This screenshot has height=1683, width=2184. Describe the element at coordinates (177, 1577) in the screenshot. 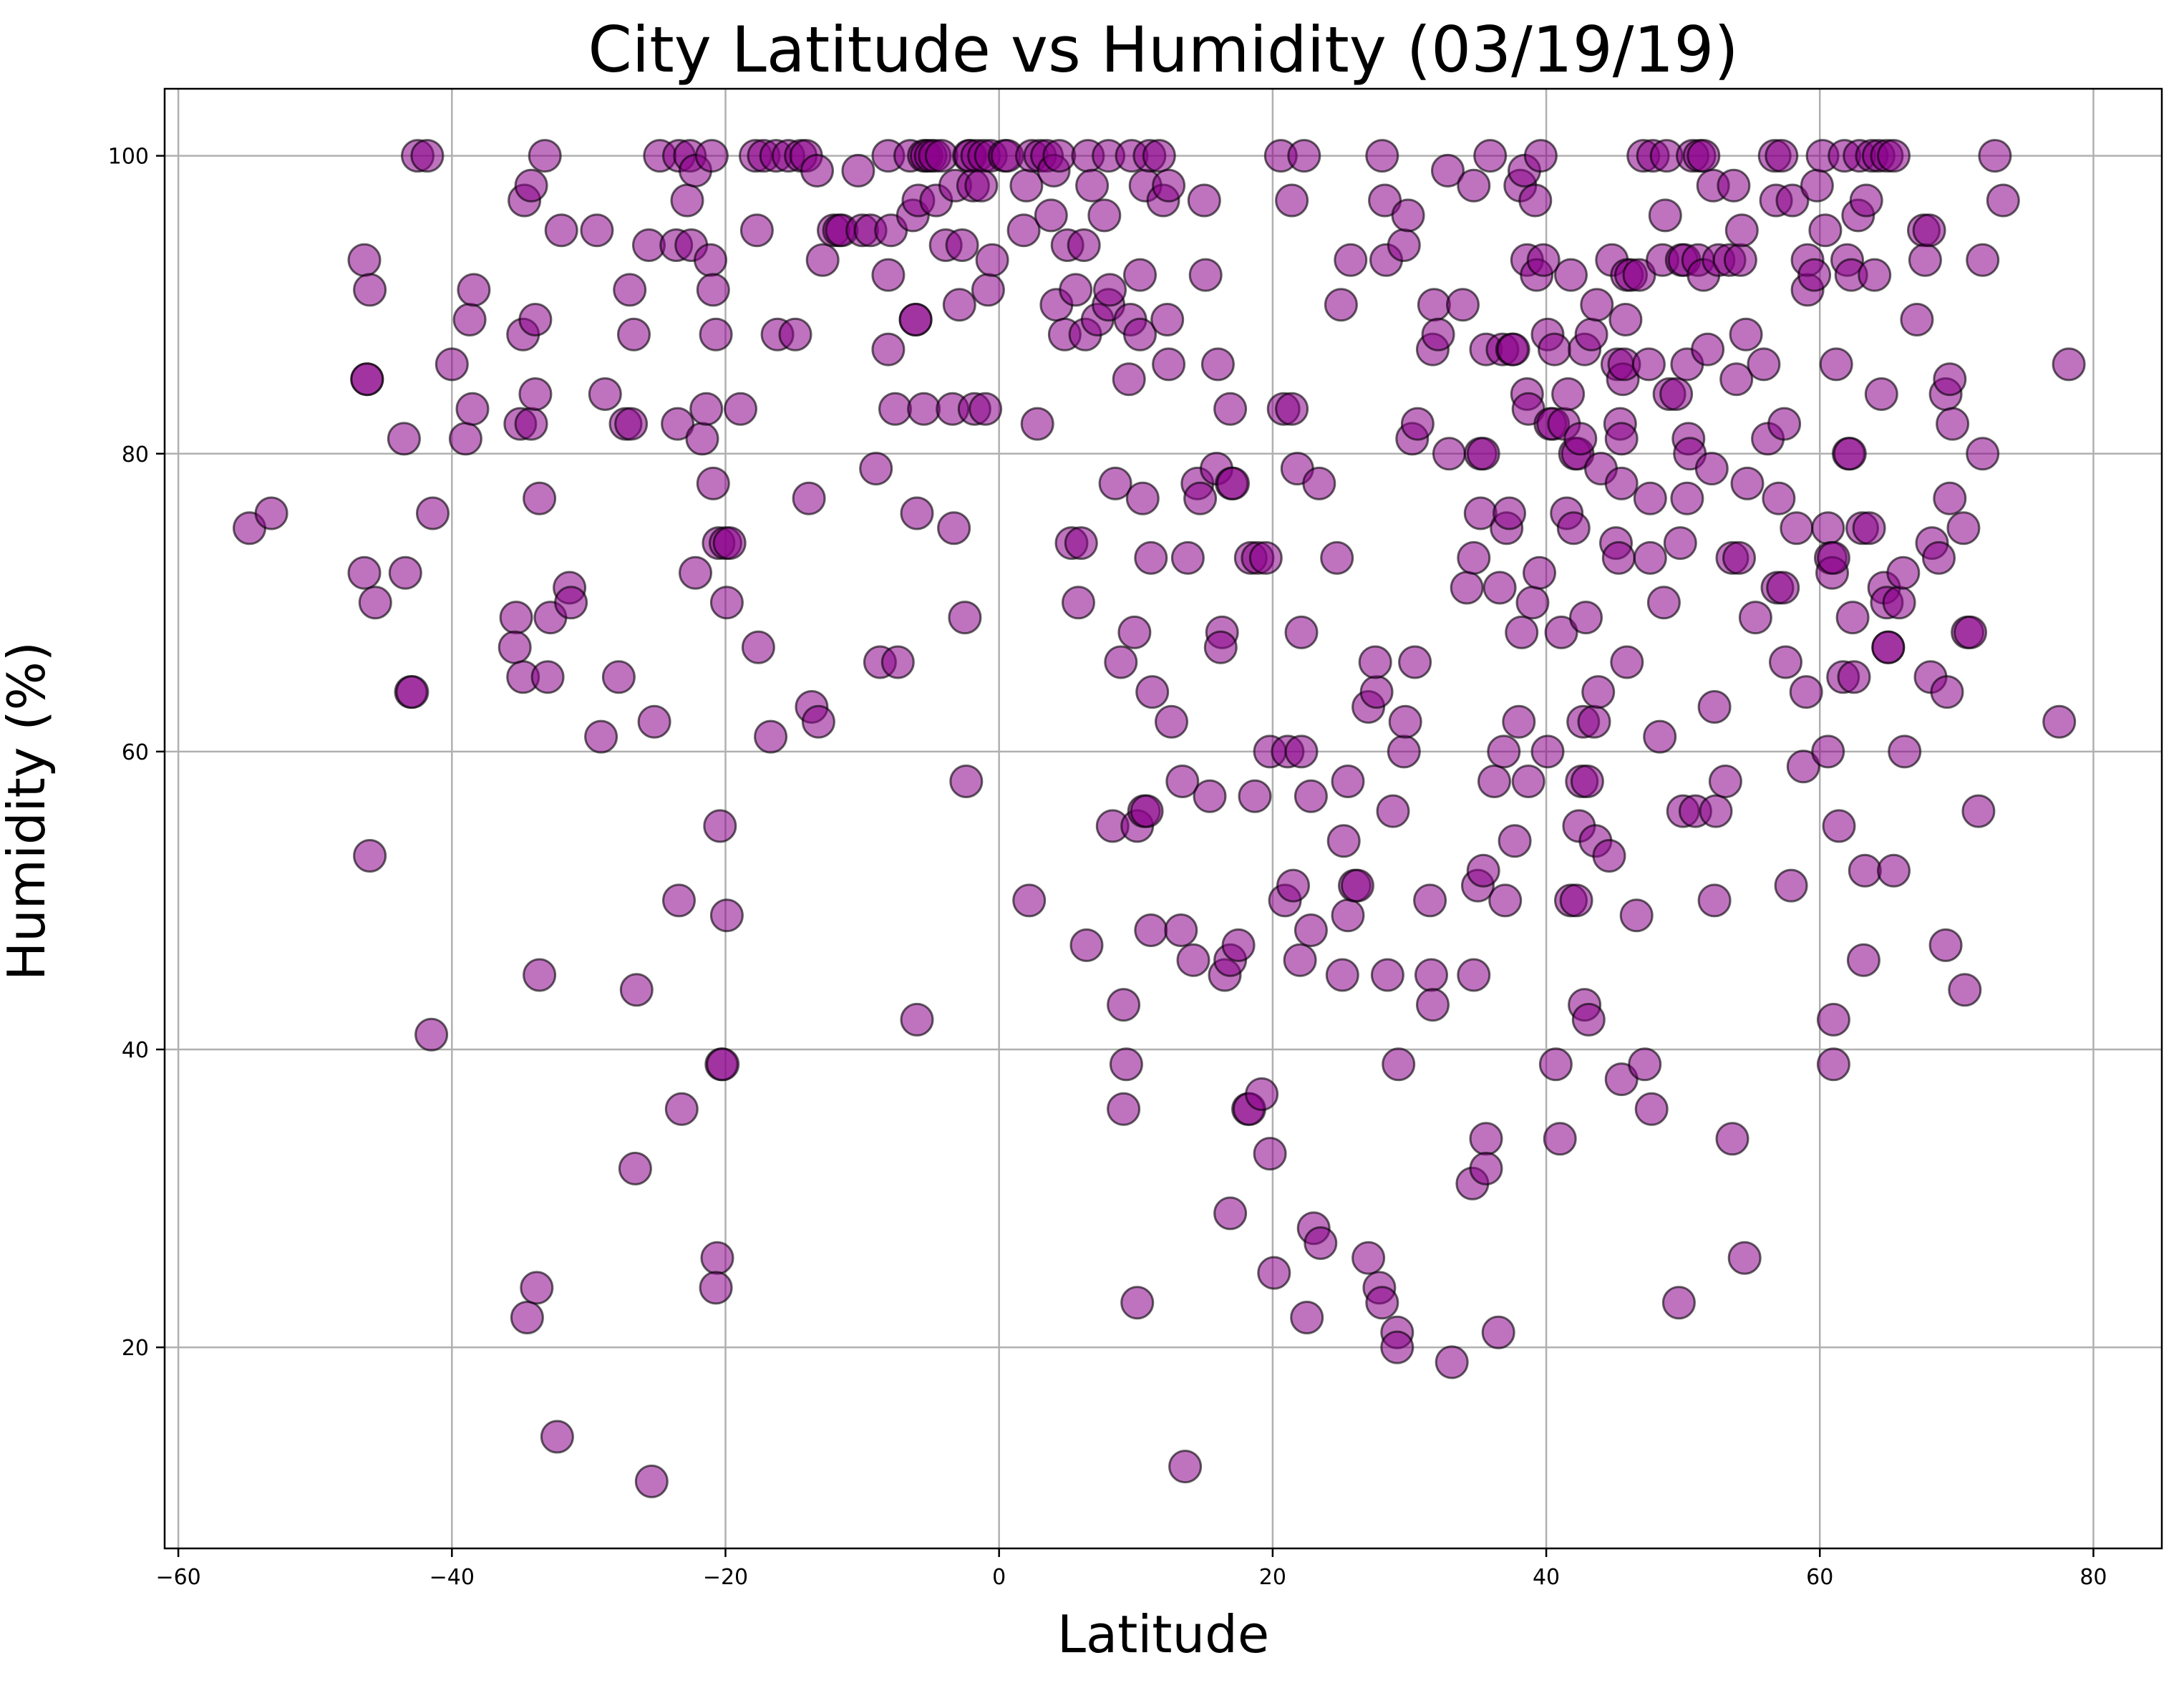

I see `x-tick-label: −60` at that location.